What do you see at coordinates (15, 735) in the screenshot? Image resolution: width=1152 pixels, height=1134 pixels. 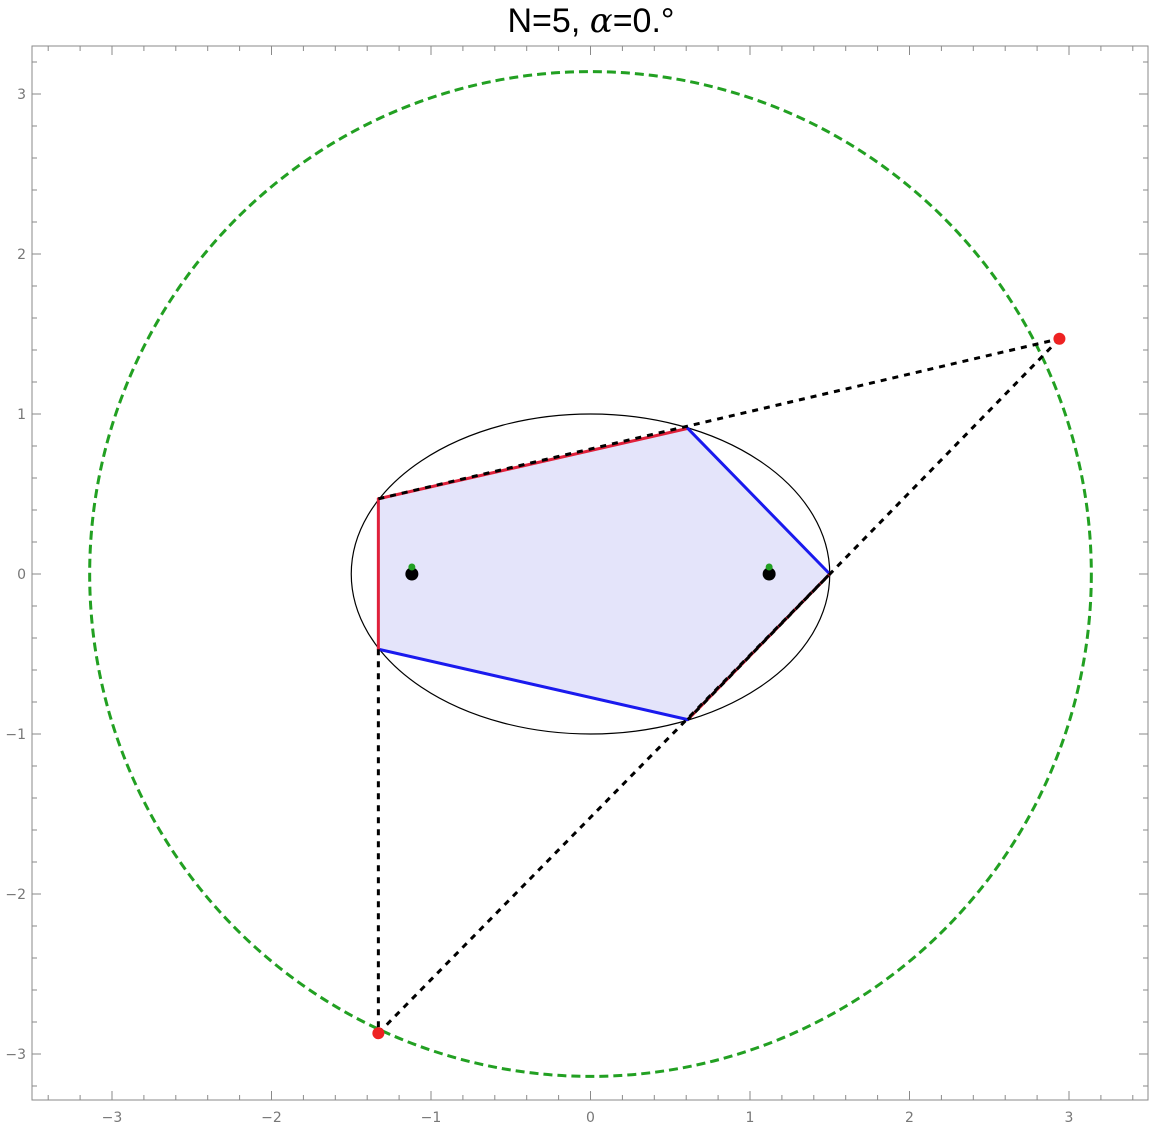 I see `y-tick-label: −1` at bounding box center [15, 735].